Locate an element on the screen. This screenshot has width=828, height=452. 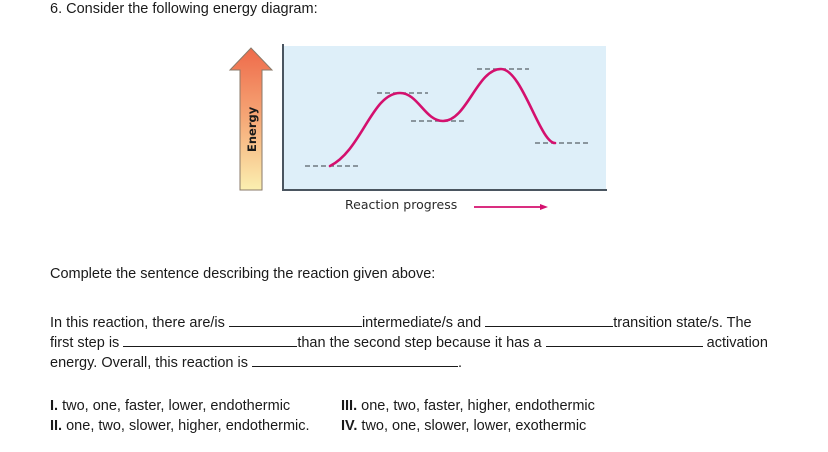
x-axis-label: Reaction progress is located at coordinates (401, 204).